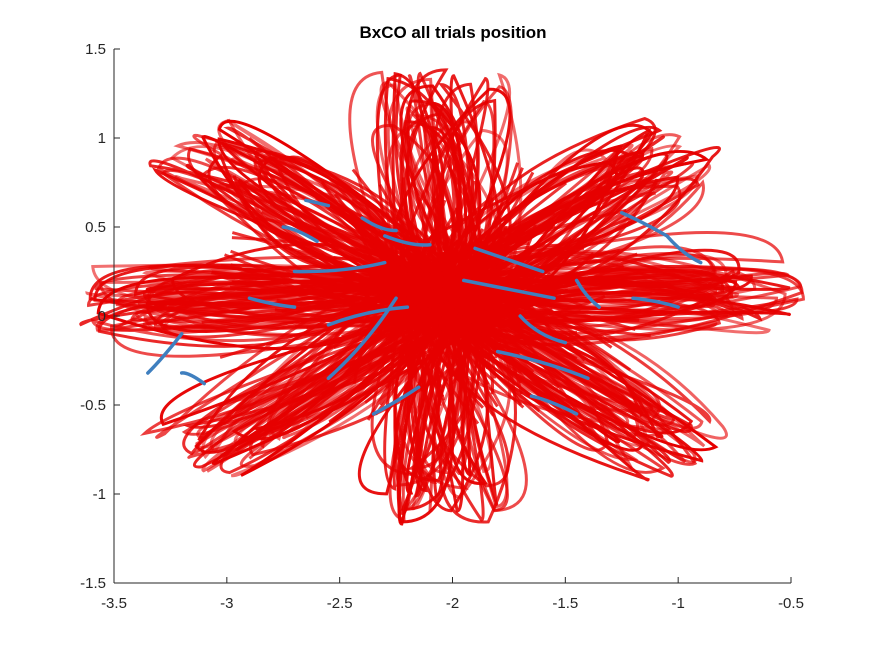 The height and width of the screenshot is (656, 875). Describe the element at coordinates (565, 603) in the screenshot. I see `x-tick-label: -1.5` at that location.